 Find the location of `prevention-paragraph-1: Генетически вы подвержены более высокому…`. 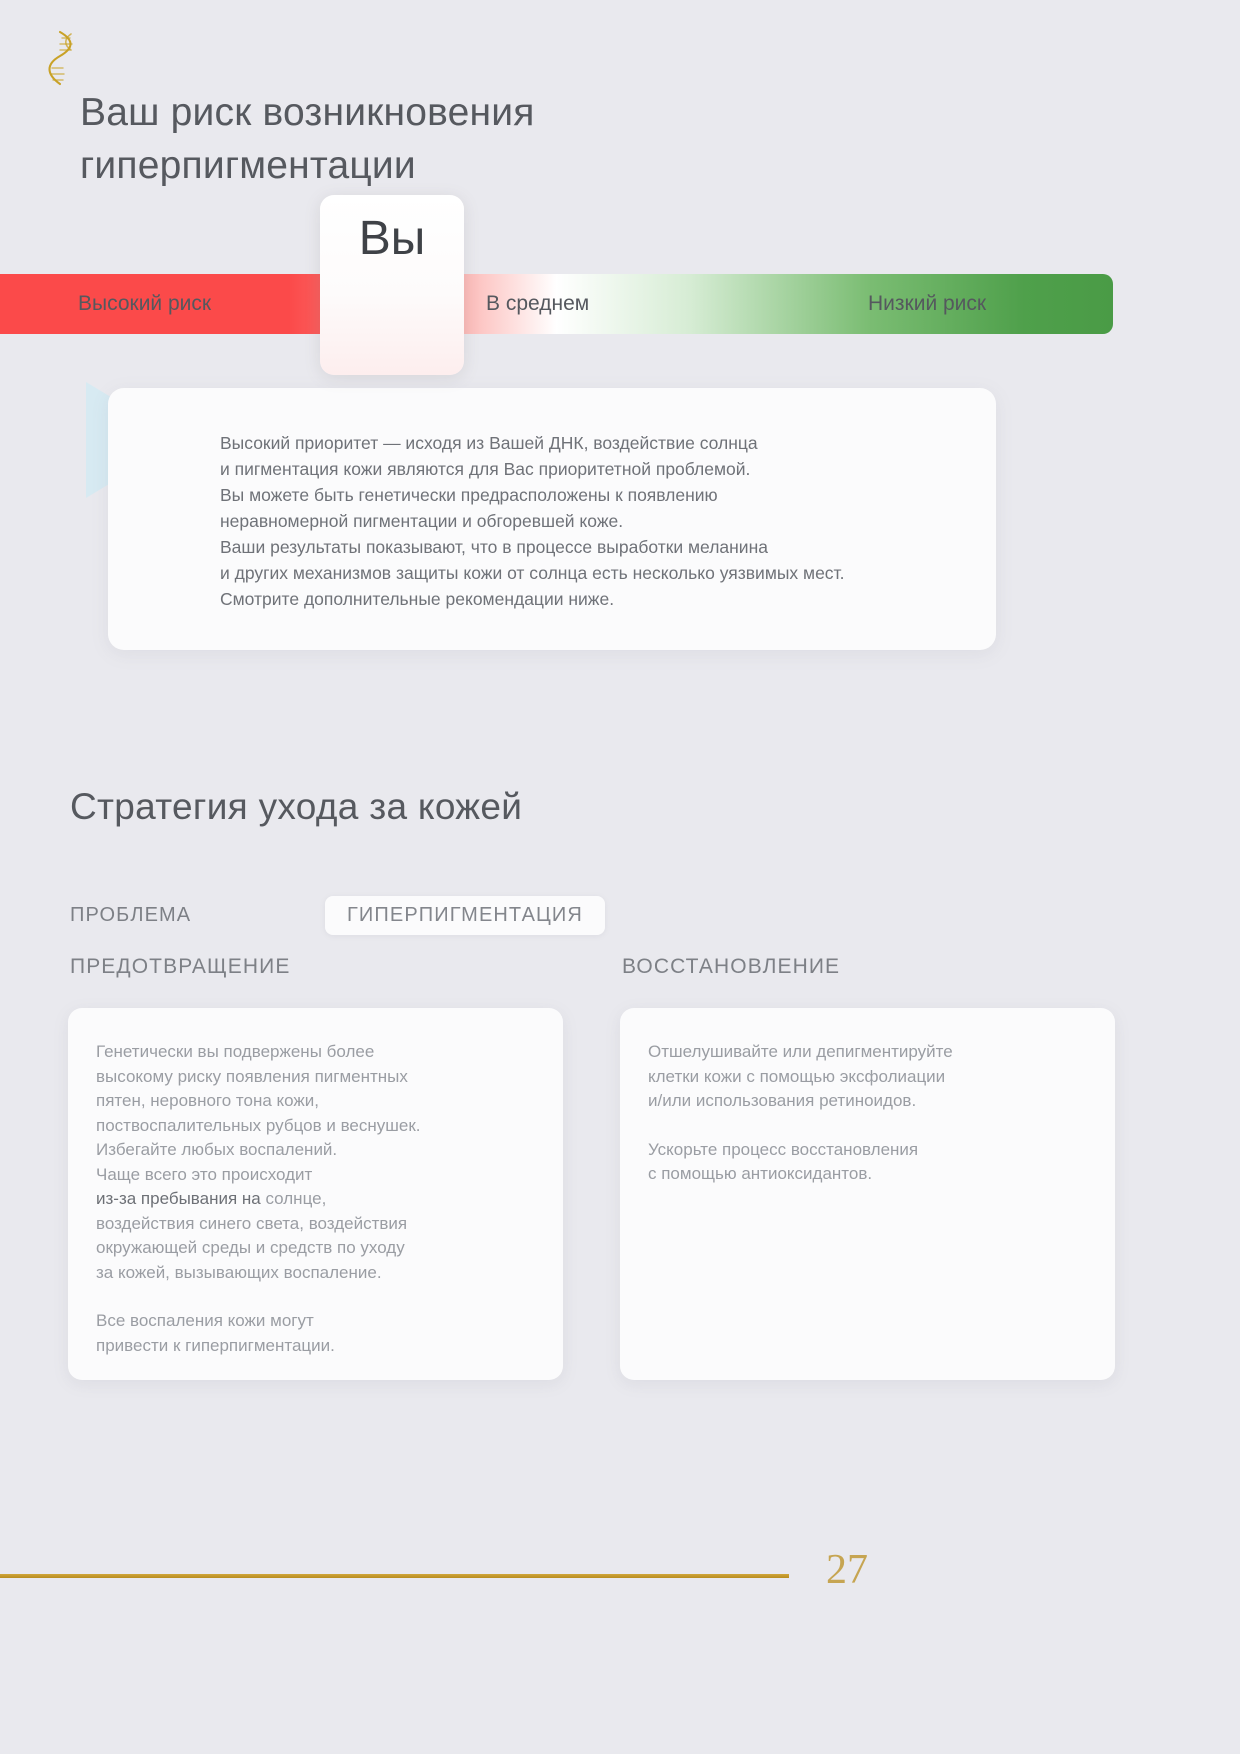

prevention-paragraph-1: Генетически вы подвержены более высокому… is located at coordinates (316, 1162).